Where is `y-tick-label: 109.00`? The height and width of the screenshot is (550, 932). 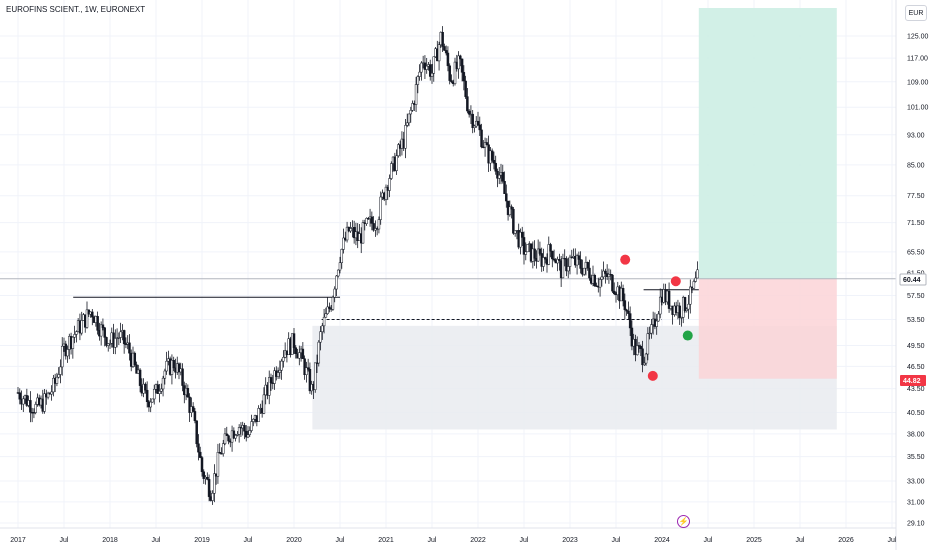 y-tick-label: 109.00 is located at coordinates (918, 82).